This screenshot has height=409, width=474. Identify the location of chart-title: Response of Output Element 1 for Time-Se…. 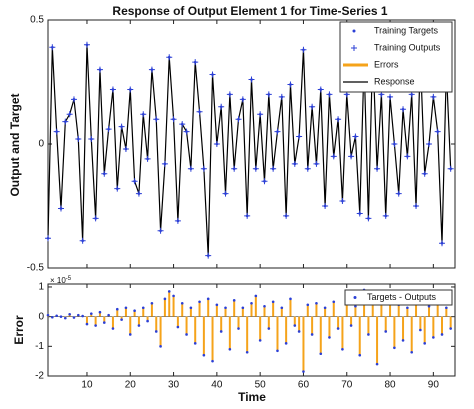
(250, 11).